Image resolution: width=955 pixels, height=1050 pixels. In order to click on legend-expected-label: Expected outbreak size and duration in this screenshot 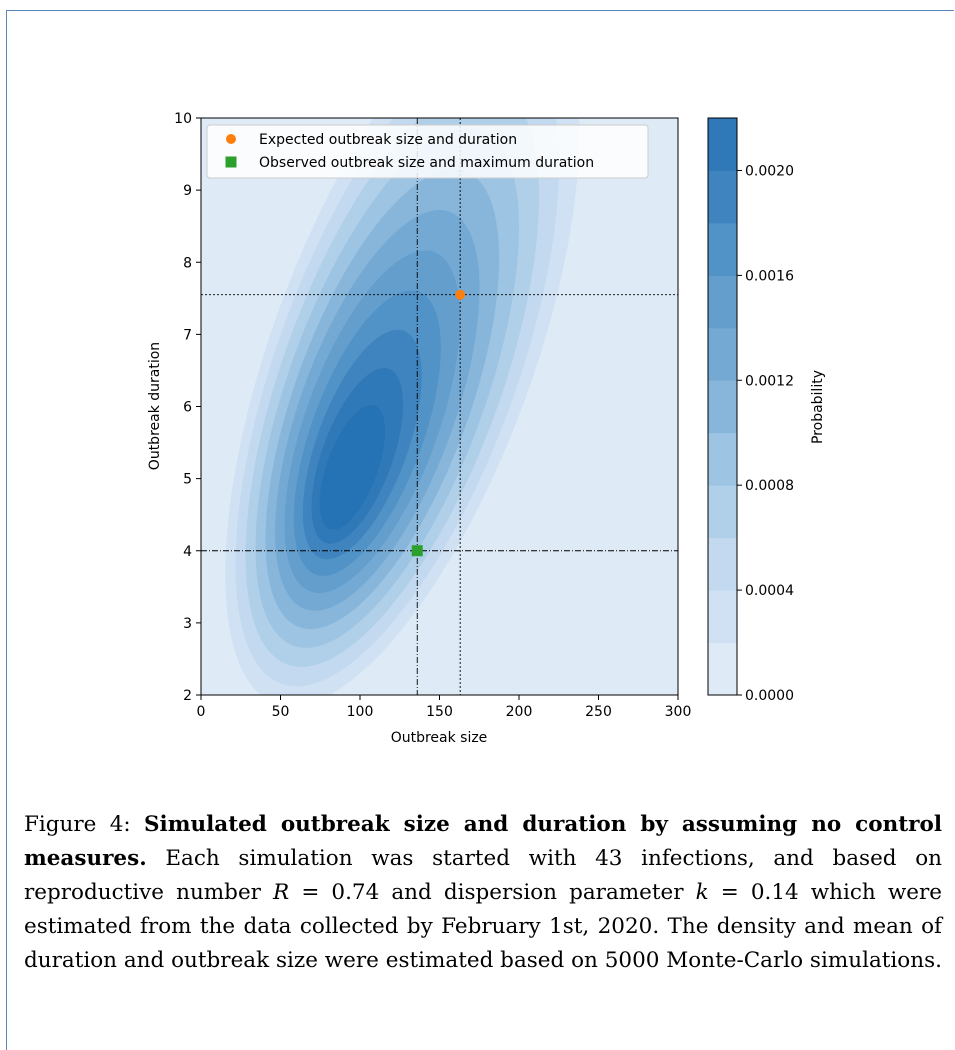, I will do `click(388, 140)`.